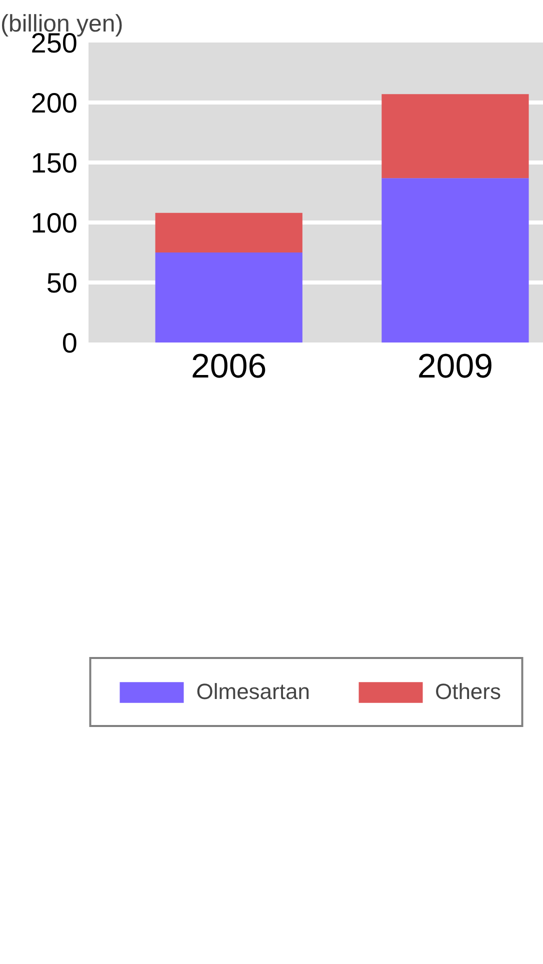 Image resolution: width=543 pixels, height=964 pixels. Describe the element at coordinates (62, 283) in the screenshot. I see `y-tick-label: 50` at that location.